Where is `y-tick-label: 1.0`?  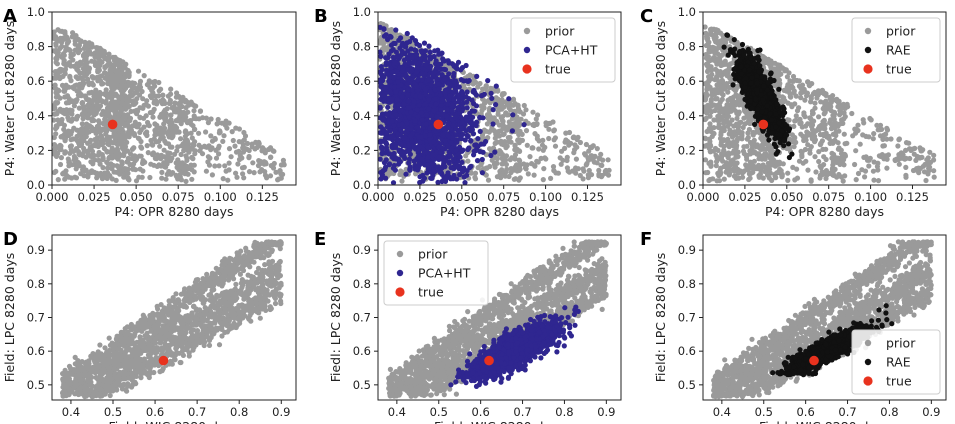 y-tick-label: 1.0 is located at coordinates (362, 12).